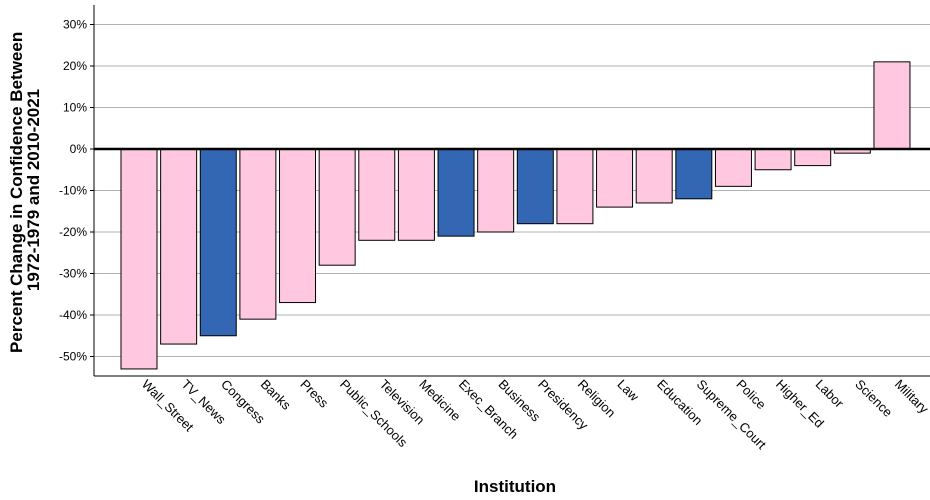 The image size is (930, 500). I want to click on y-tick-label: 20%, so click(75, 66).